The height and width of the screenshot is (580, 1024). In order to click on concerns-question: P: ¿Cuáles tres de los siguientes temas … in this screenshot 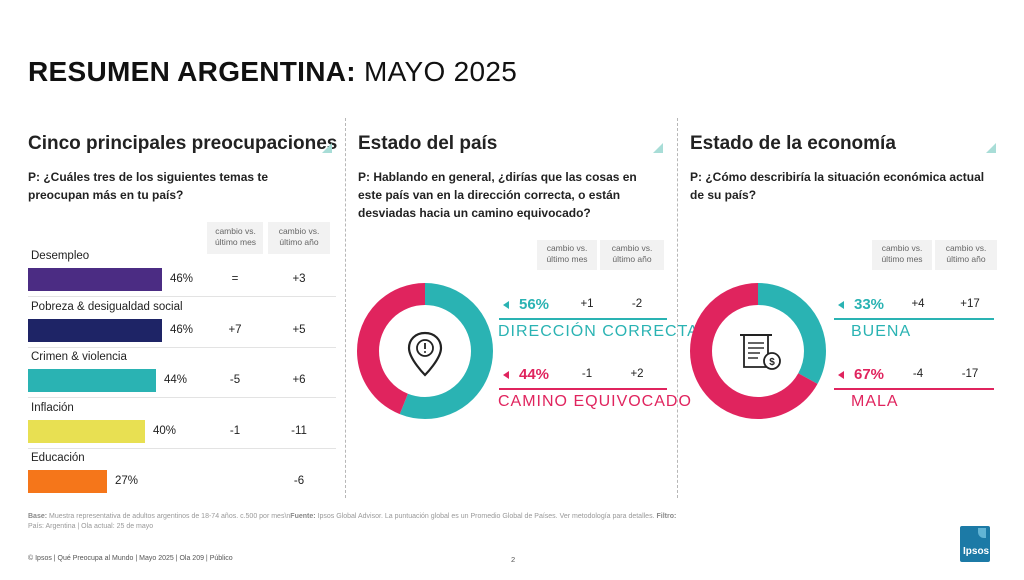, I will do `click(148, 186)`.